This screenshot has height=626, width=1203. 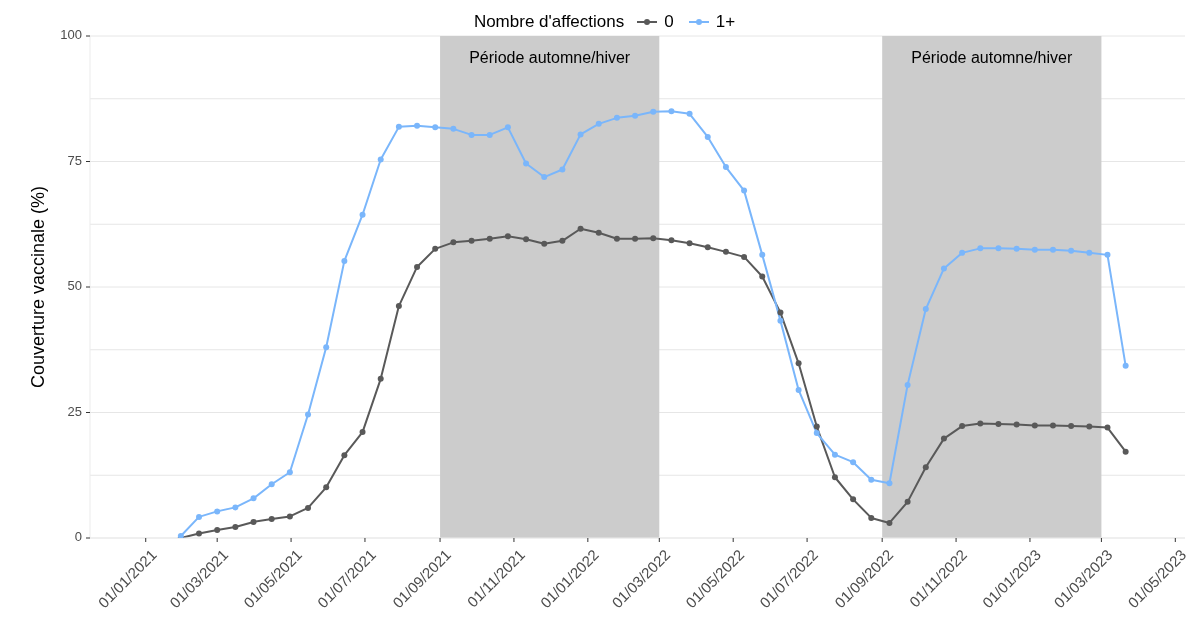 I want to click on y-tick-label: 75, so click(x=74, y=160).